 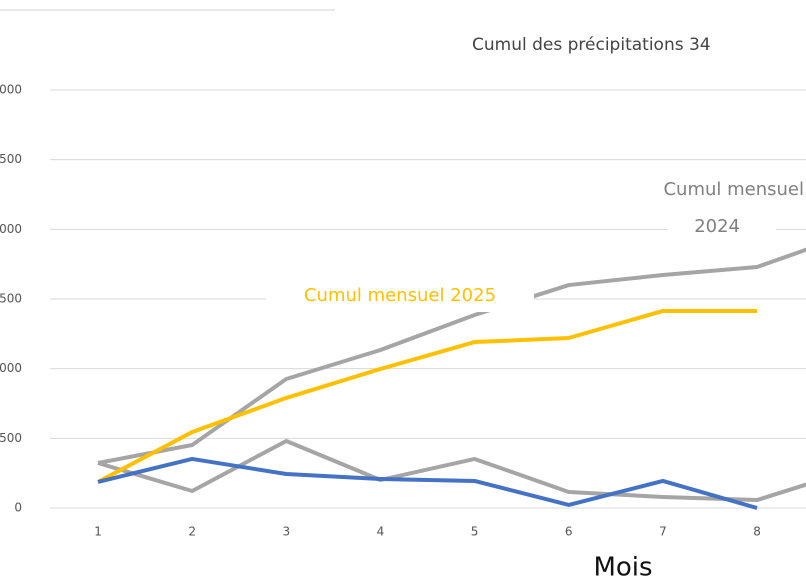 What do you see at coordinates (427, 483) in the screenshot?
I see `series-line` at bounding box center [427, 483].